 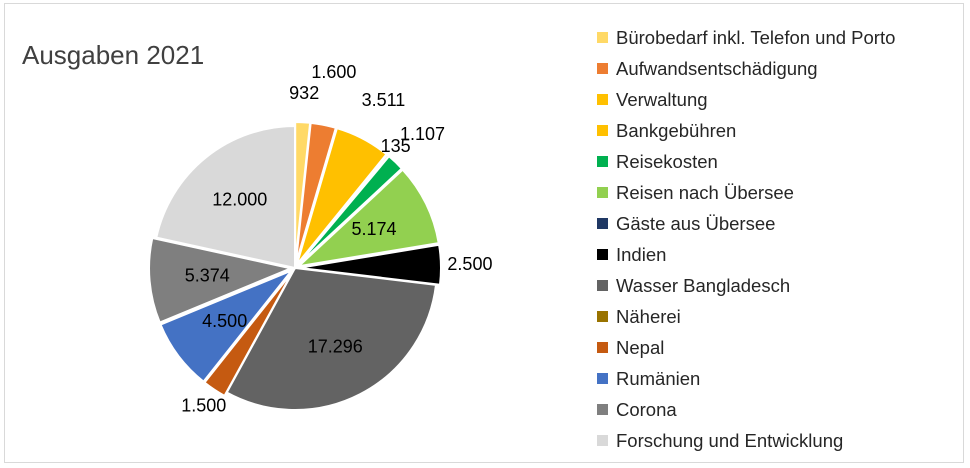 What do you see at coordinates (667, 161) in the screenshot?
I see `legend-label: Reisekosten` at bounding box center [667, 161].